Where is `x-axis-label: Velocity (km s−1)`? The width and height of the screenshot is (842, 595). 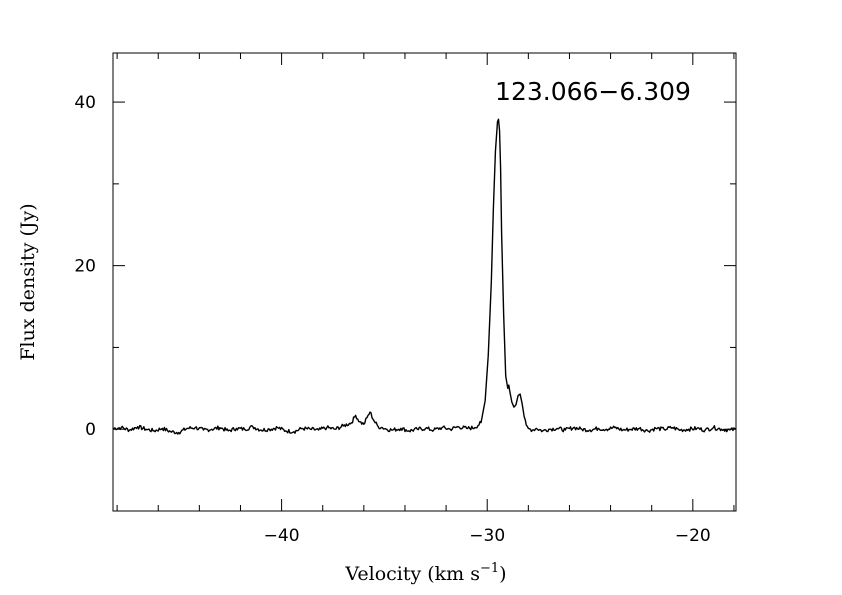
x-axis-label: Velocity (km s−1) is located at coordinates (425, 573).